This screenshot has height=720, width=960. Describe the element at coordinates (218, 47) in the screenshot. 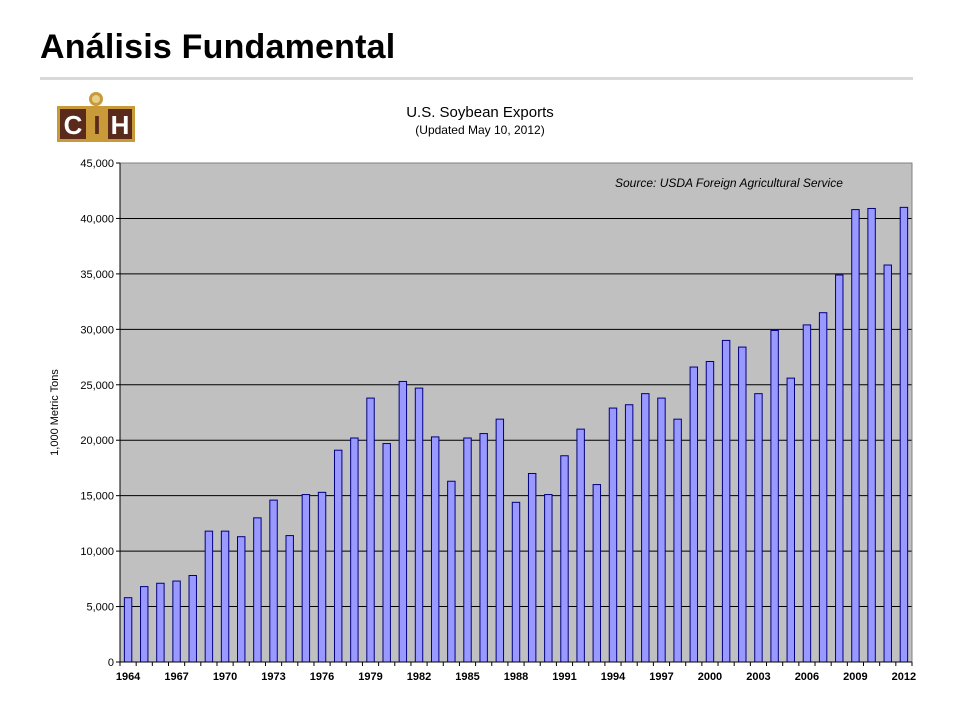

I see `slide-title: Análisis Fundamental` at that location.